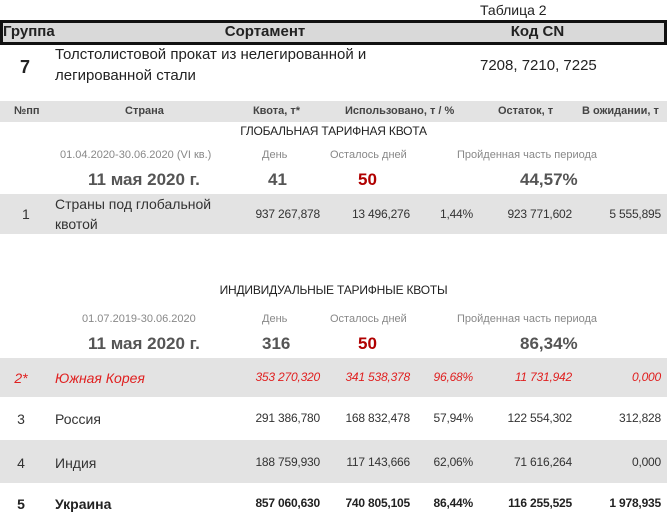 The width and height of the screenshot is (667, 518). I want to click on row-quota: 291 386,780, so click(287, 418).